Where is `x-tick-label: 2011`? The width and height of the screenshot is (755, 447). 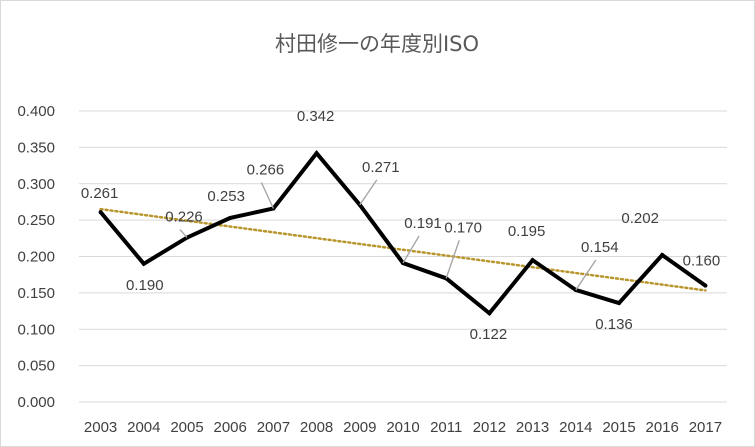
x-tick-label: 2011 is located at coordinates (446, 427).